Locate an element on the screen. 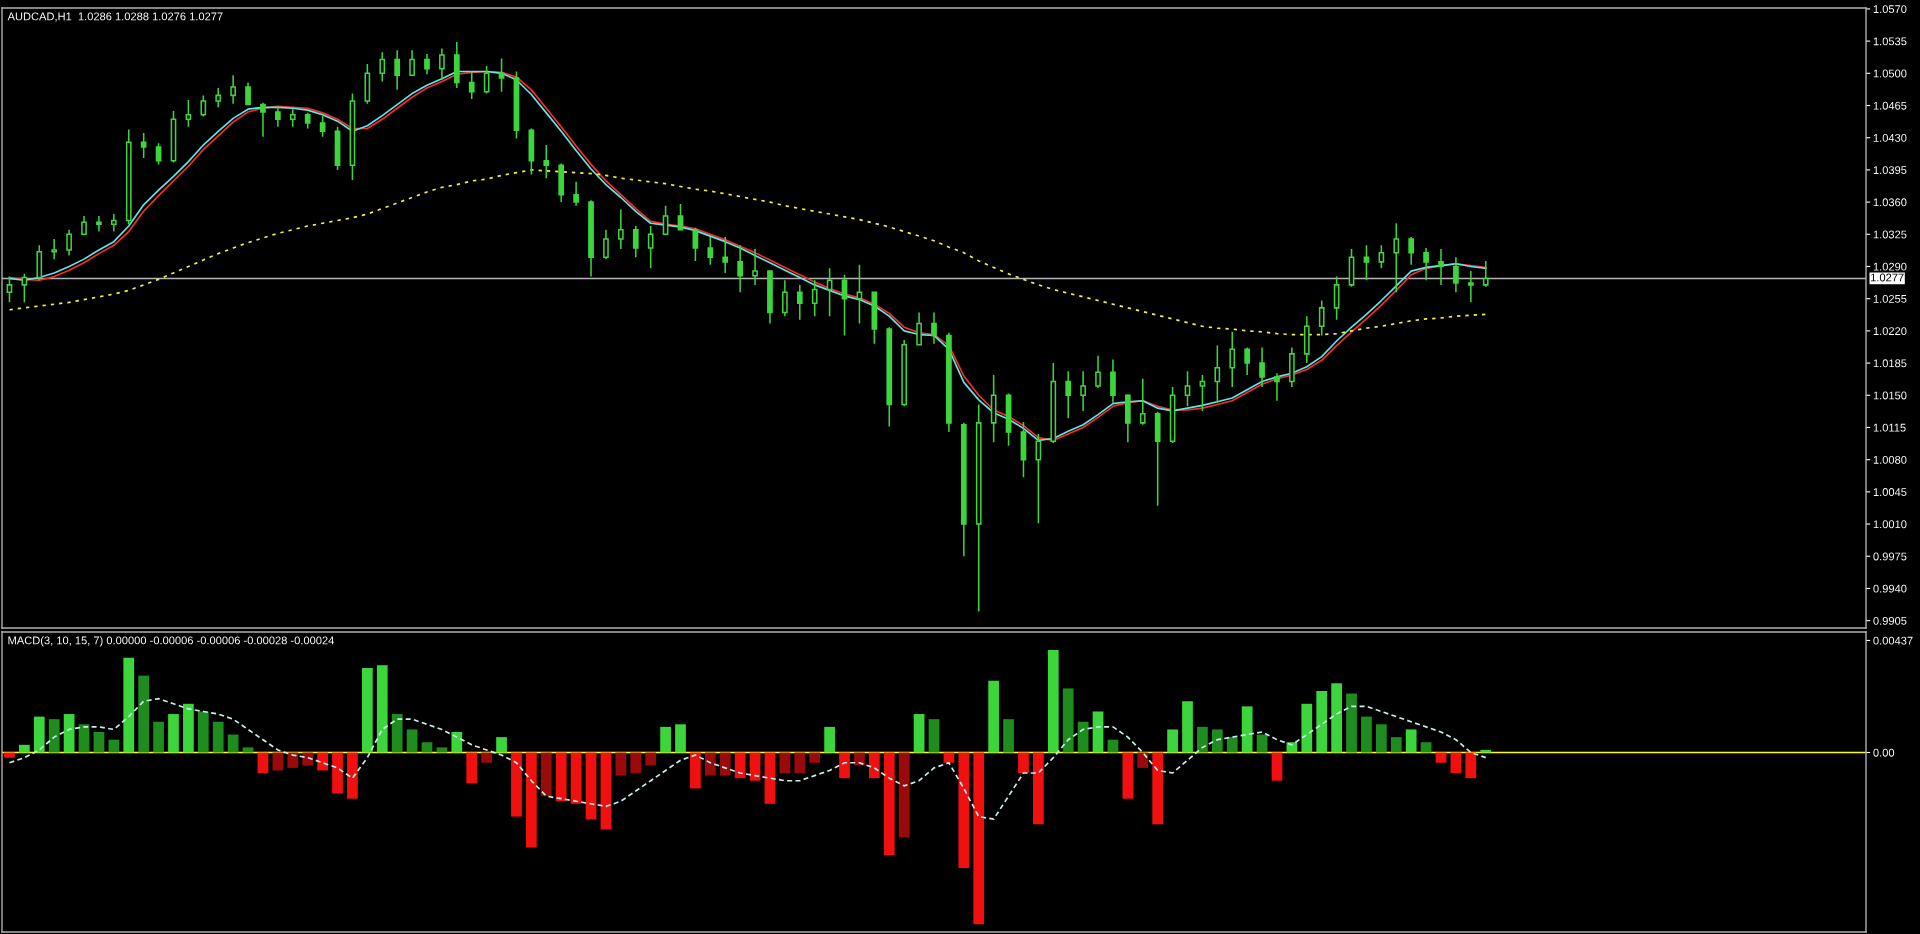 The width and height of the screenshot is (1920, 934). chart-title: AUDCAD,H1 1.0286 1.0288 1.0276 1.0277 is located at coordinates (115, 17).